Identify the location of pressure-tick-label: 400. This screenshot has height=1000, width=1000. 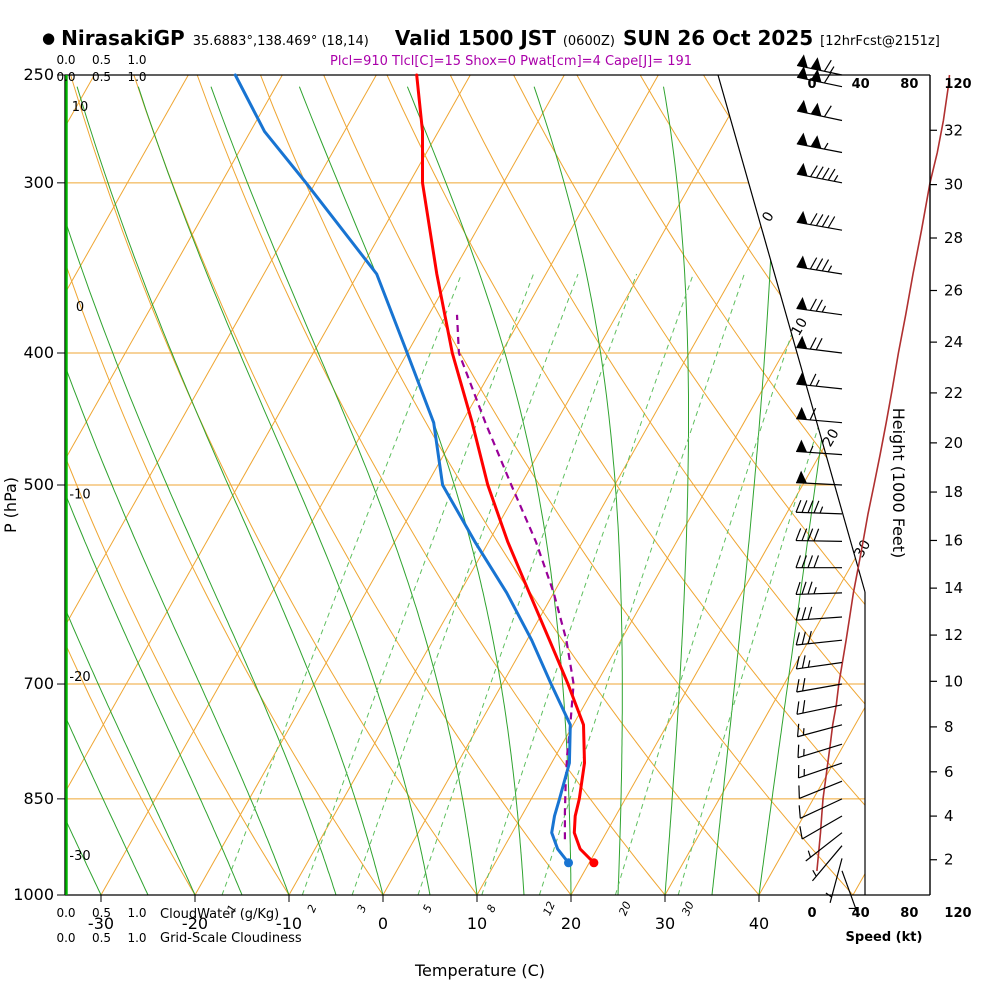
(38, 352).